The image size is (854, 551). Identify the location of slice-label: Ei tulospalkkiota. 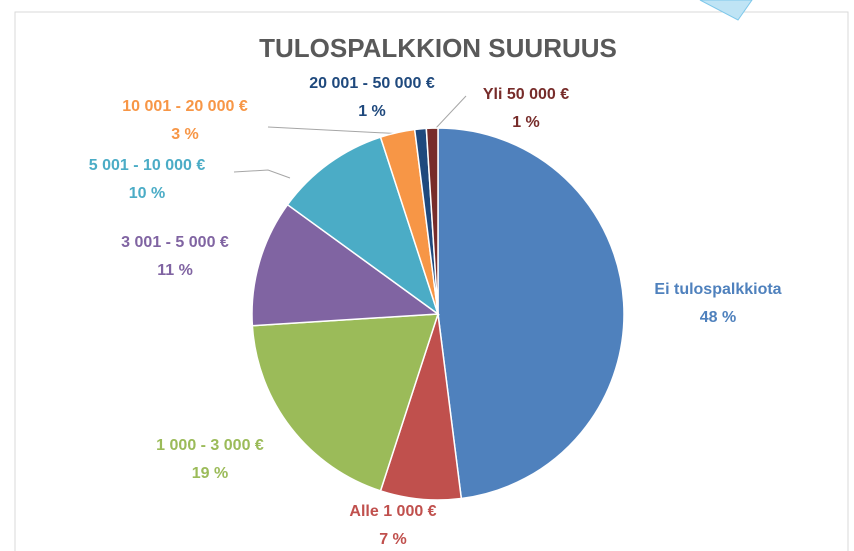
(717, 289).